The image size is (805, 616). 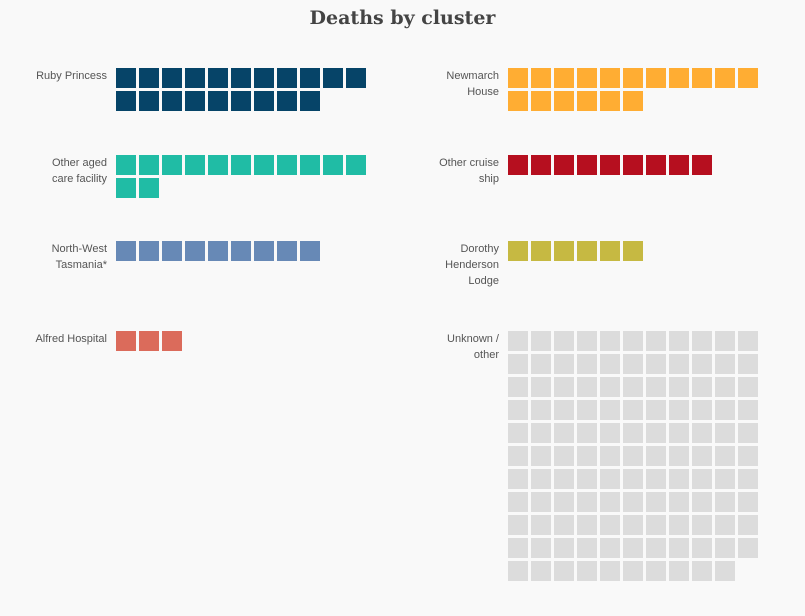 What do you see at coordinates (71, 339) in the screenshot?
I see `cluster-label-alfred-hospital: Alfred Hospital` at bounding box center [71, 339].